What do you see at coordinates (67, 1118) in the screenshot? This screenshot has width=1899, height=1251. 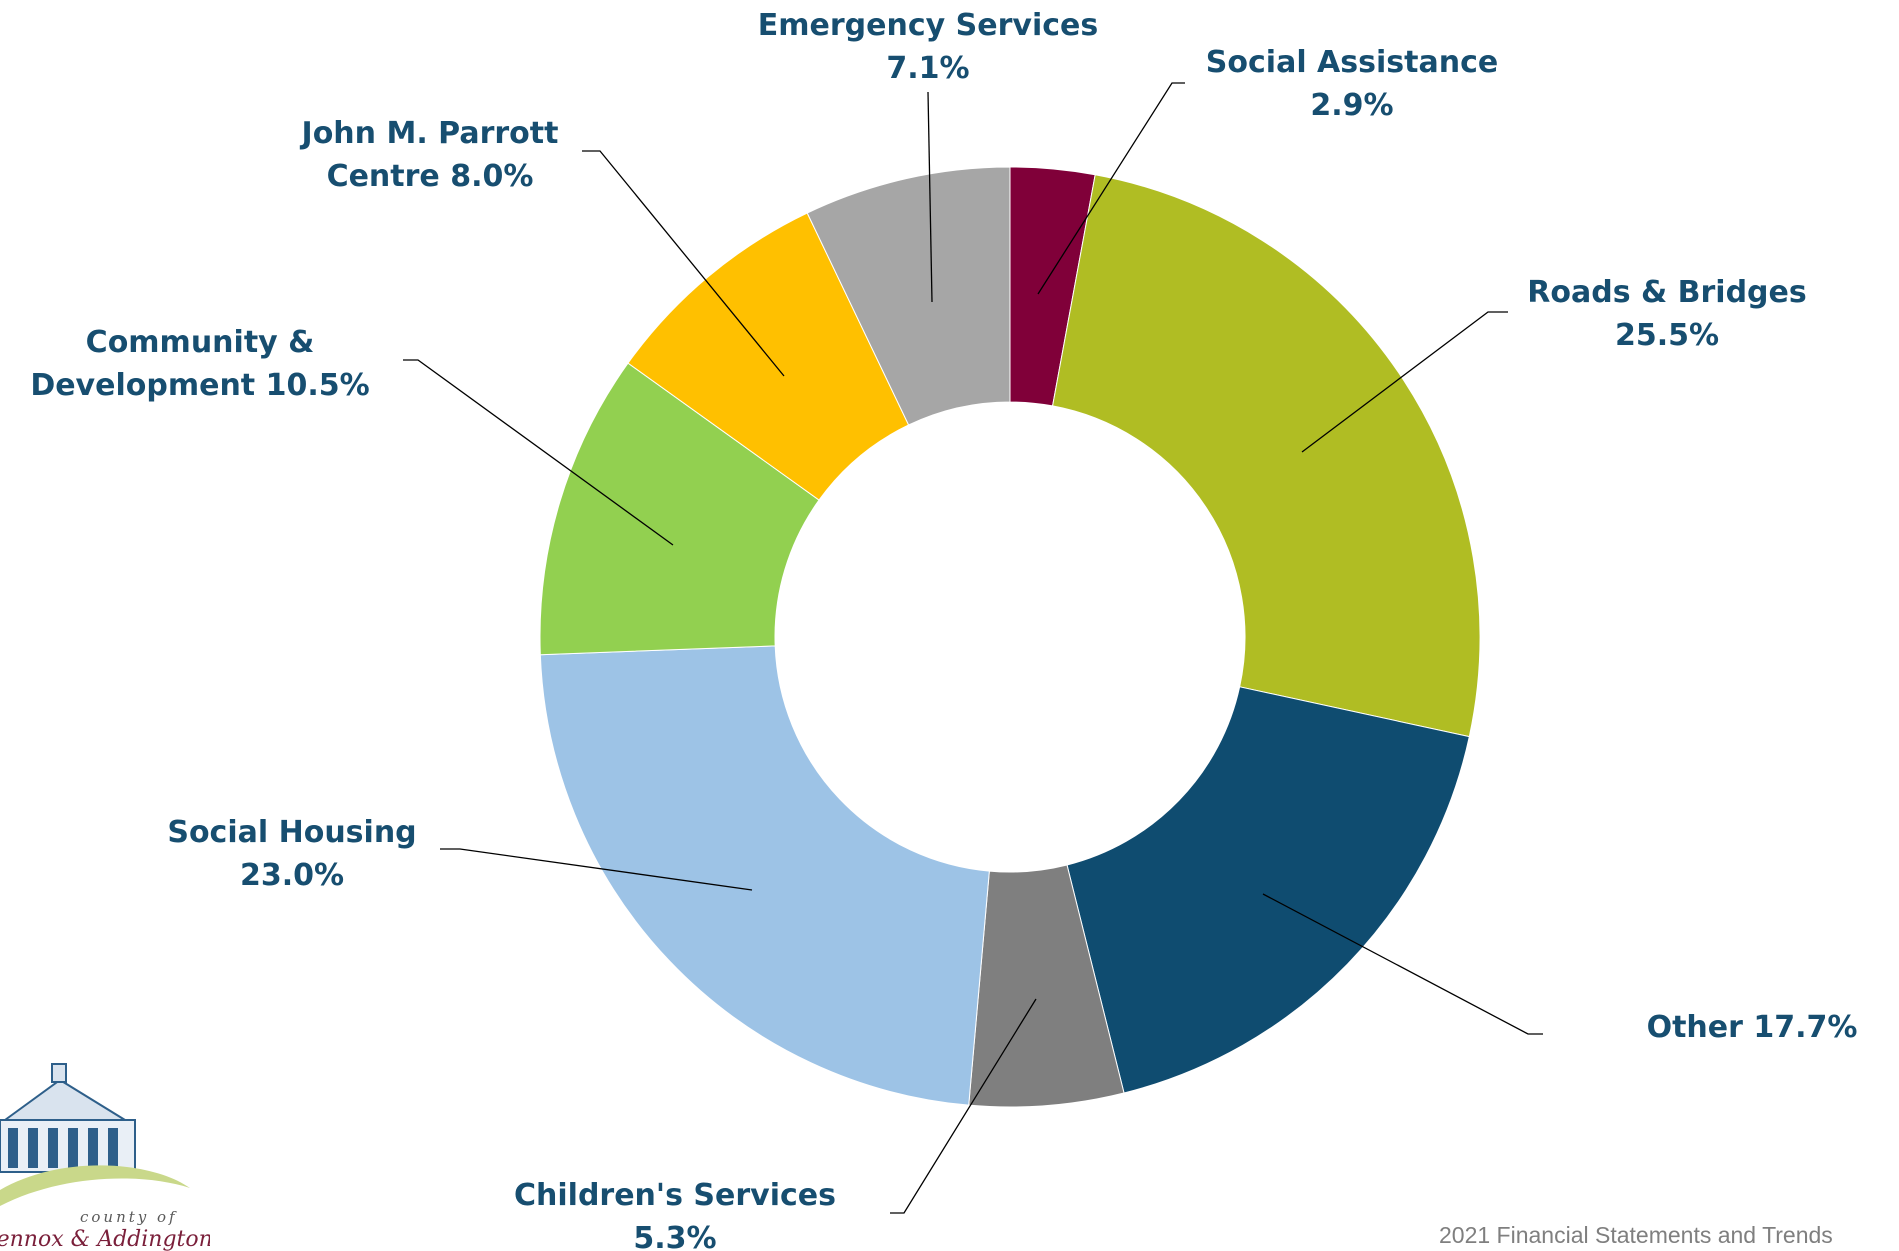 I see `courthouse-icon` at bounding box center [67, 1118].